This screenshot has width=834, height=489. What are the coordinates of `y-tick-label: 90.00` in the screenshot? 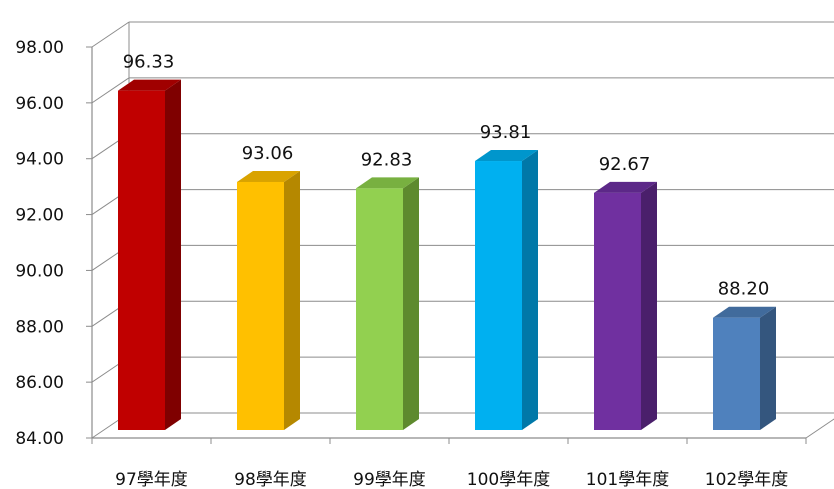 It's located at (39, 271).